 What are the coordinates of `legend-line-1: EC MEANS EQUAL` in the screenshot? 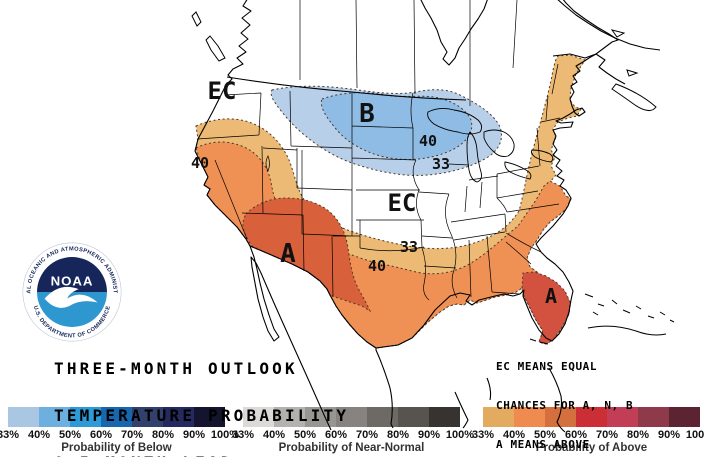 It's located at (547, 366).